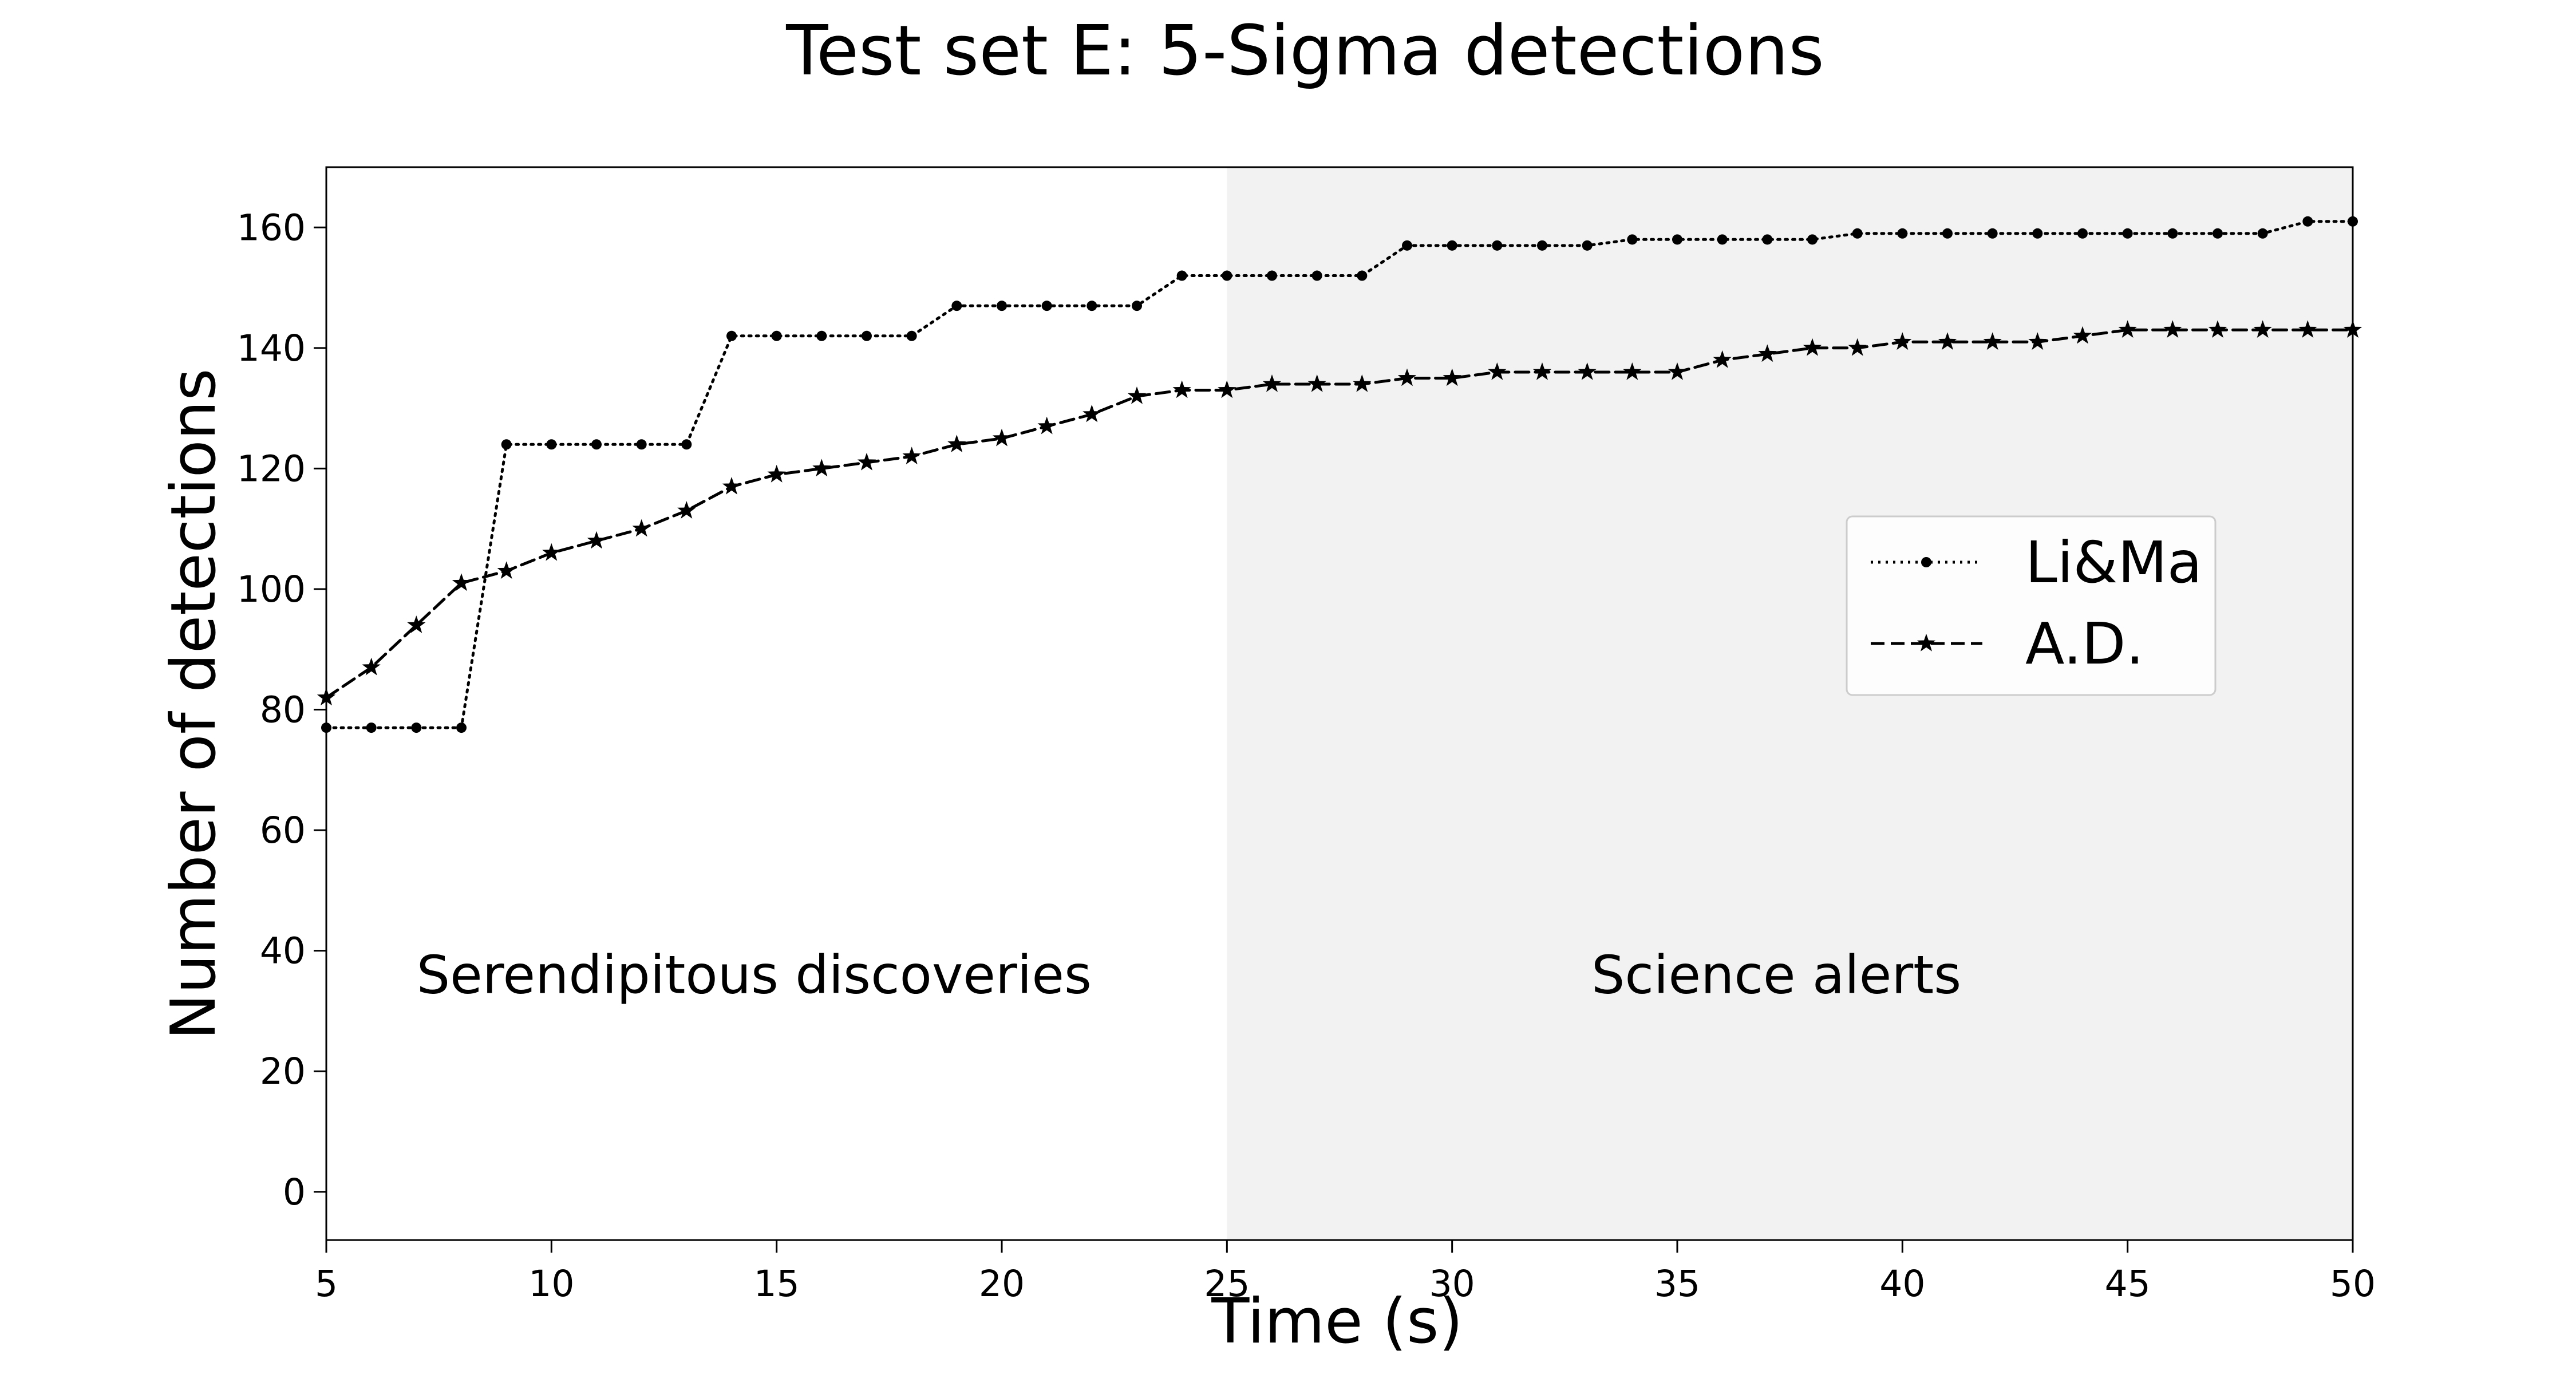  I want to click on y-tick-label: 40, so click(283, 951).